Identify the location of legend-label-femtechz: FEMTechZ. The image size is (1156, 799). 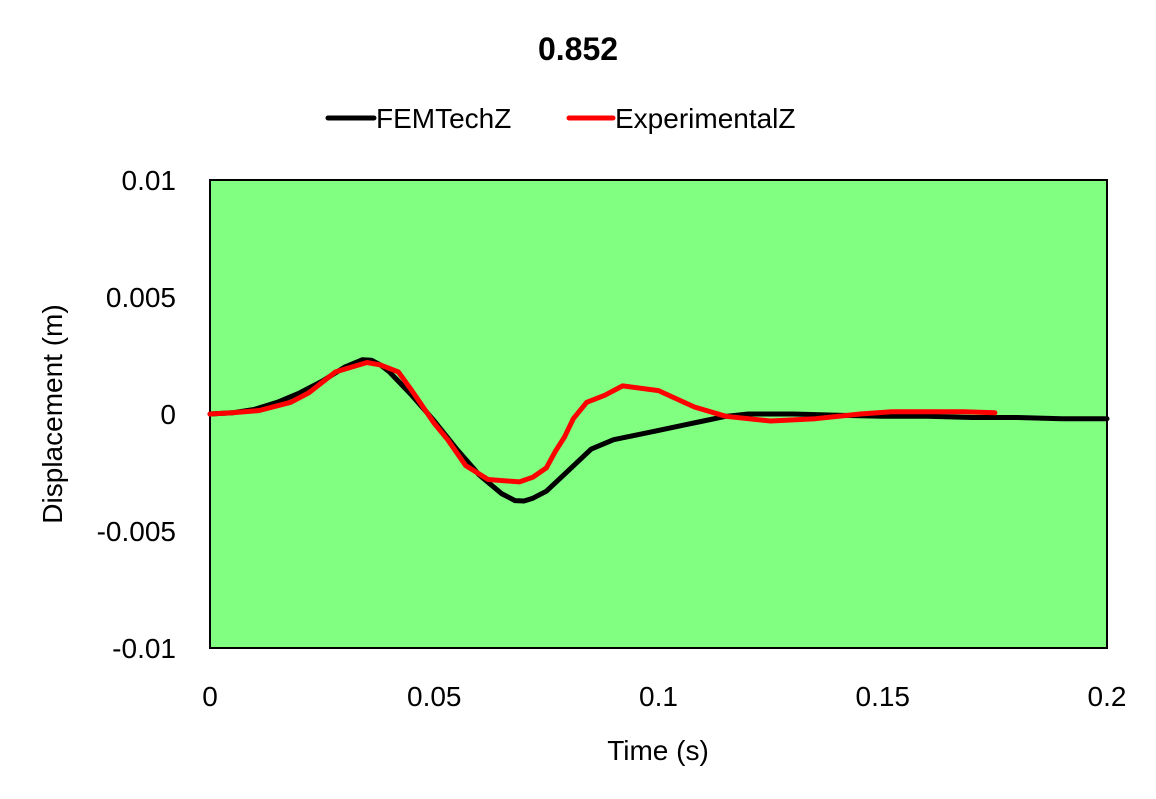
(443, 118).